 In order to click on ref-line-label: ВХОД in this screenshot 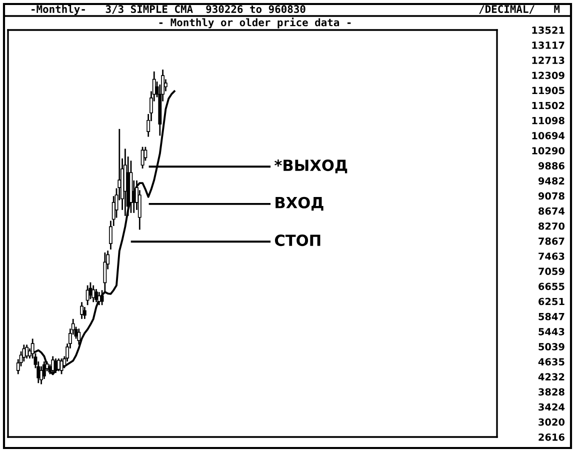, I will do `click(300, 203)`.